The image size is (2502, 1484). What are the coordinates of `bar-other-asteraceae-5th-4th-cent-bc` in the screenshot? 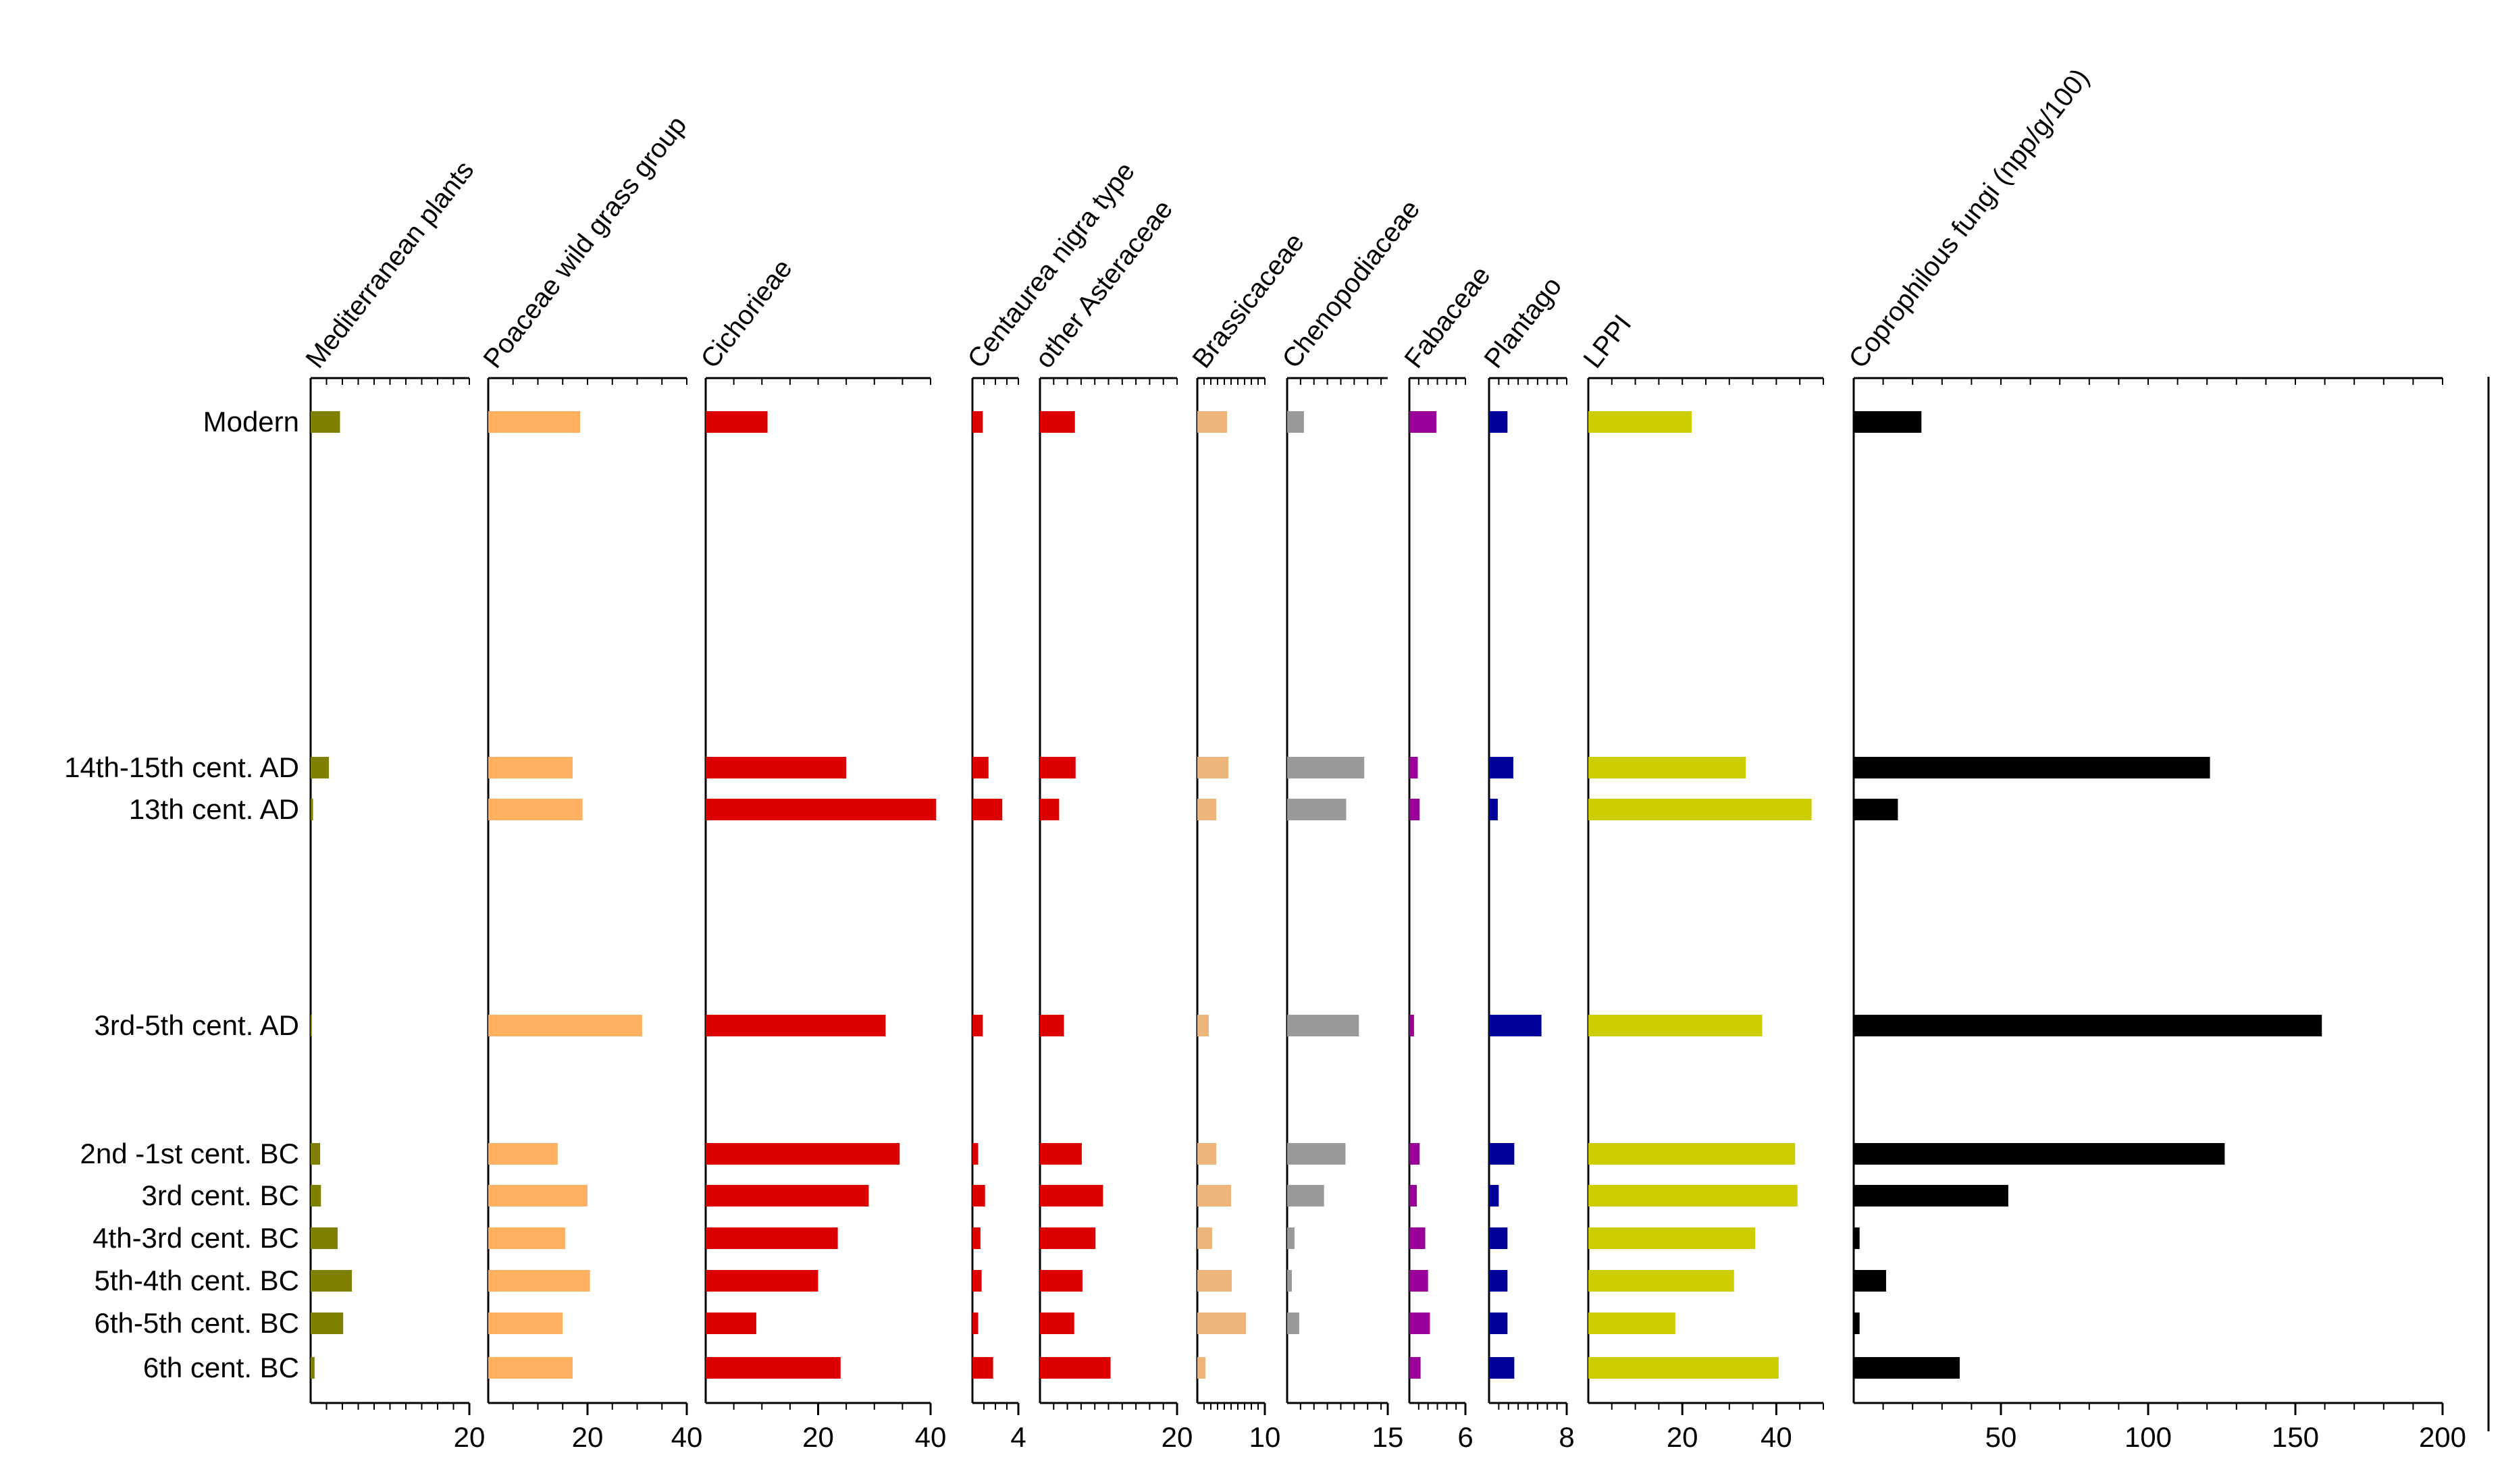 It's located at (1061, 1281).